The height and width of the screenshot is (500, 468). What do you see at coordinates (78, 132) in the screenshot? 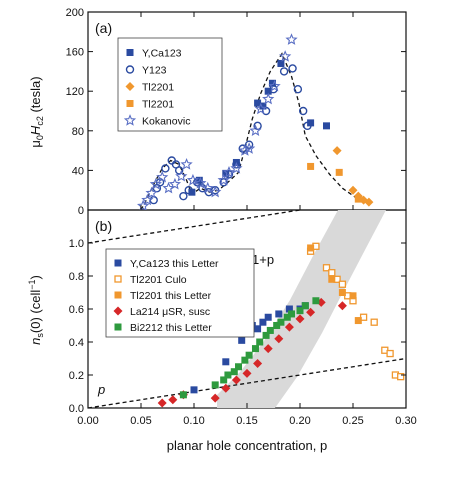
I see `panel-a-ytick-label: 80` at bounding box center [78, 132].